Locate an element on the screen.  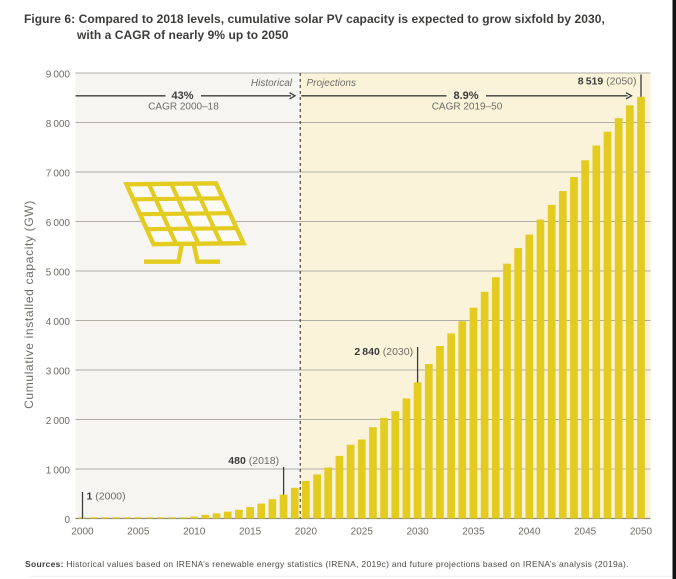
svg-text: 8.9% is located at coordinates (465, 96).